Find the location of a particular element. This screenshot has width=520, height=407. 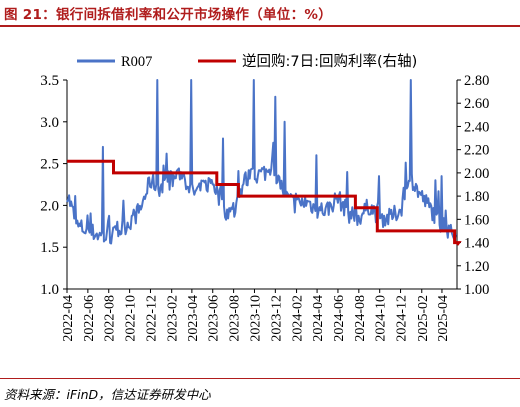

y-right-tick-label: 1.00 is located at coordinates (476, 290).